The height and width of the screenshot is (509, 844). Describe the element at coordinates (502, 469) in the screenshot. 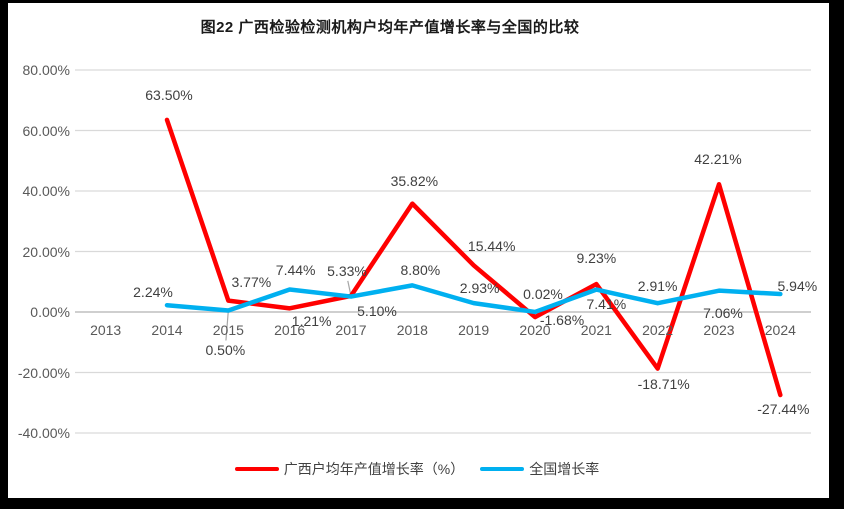

I see `legend-line-national-icon` at that location.